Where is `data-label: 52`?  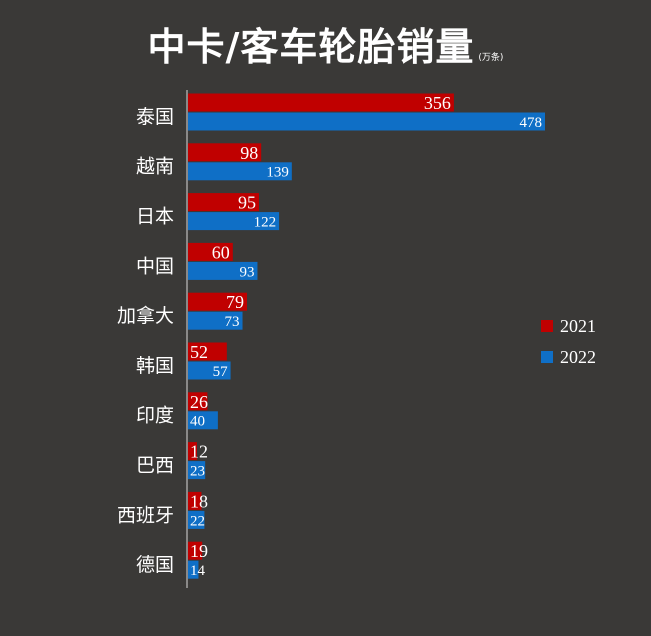
data-label: 52 is located at coordinates (199, 352).